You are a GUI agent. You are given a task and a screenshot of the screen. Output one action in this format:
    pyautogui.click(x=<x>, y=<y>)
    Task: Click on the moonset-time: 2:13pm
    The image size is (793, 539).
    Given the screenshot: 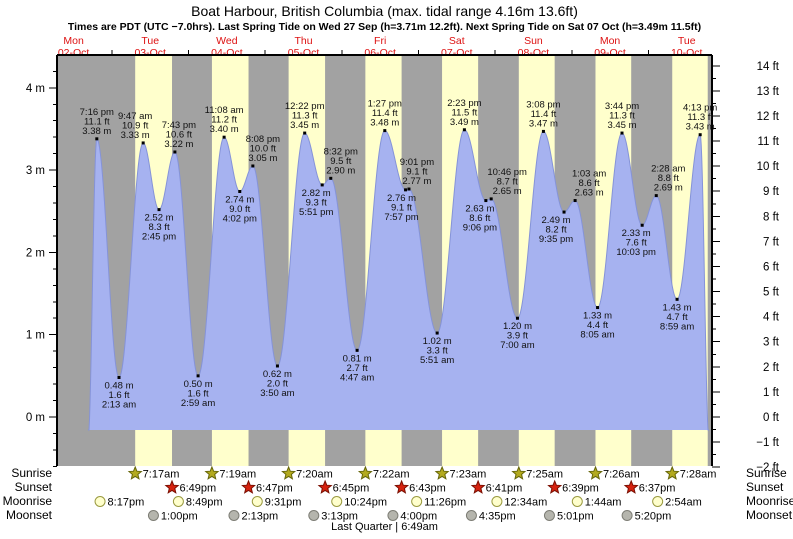 What is the action you would take?
    pyautogui.click(x=259, y=517)
    